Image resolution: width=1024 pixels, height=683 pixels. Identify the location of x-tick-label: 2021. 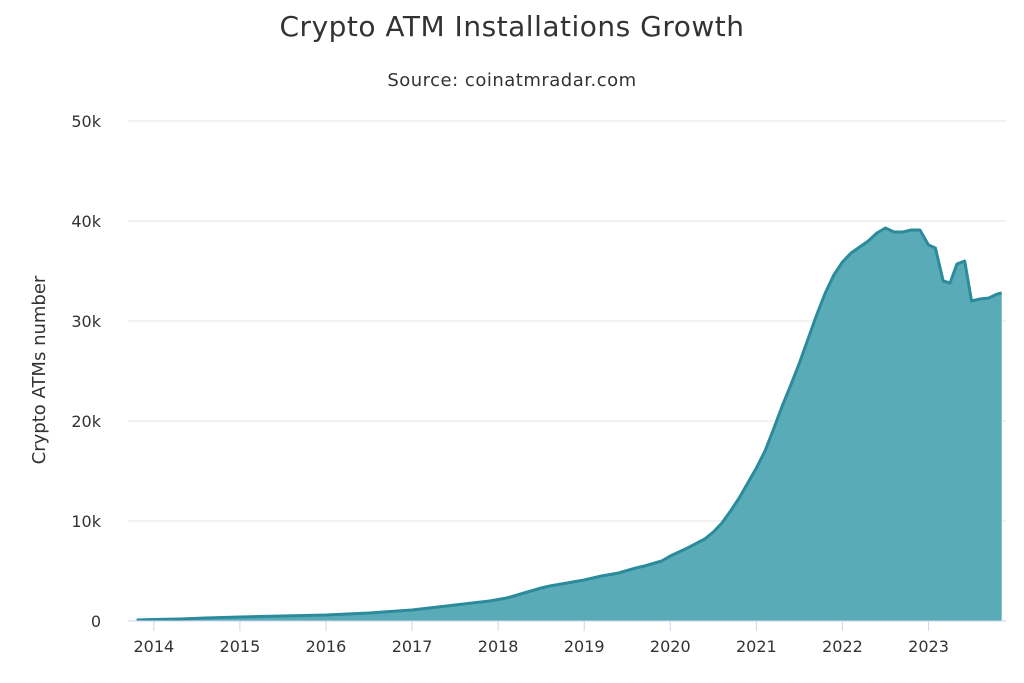
(756, 646).